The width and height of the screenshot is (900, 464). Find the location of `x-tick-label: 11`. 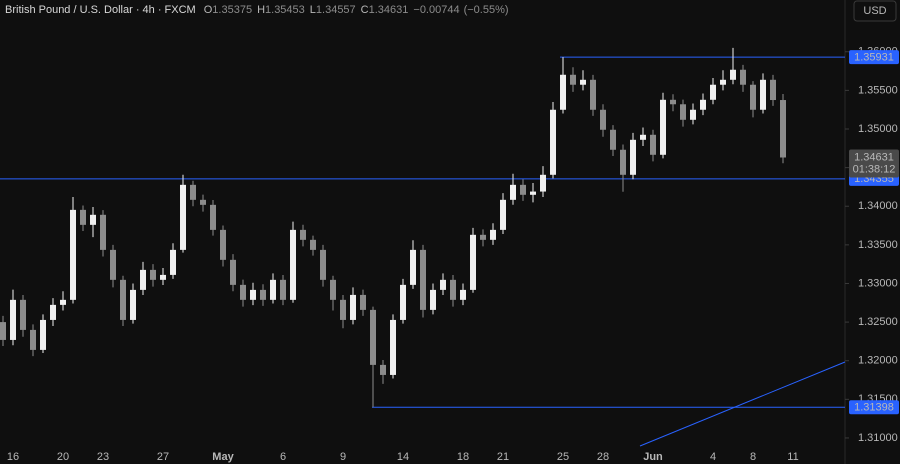

x-tick-label: 11 is located at coordinates (792, 457).